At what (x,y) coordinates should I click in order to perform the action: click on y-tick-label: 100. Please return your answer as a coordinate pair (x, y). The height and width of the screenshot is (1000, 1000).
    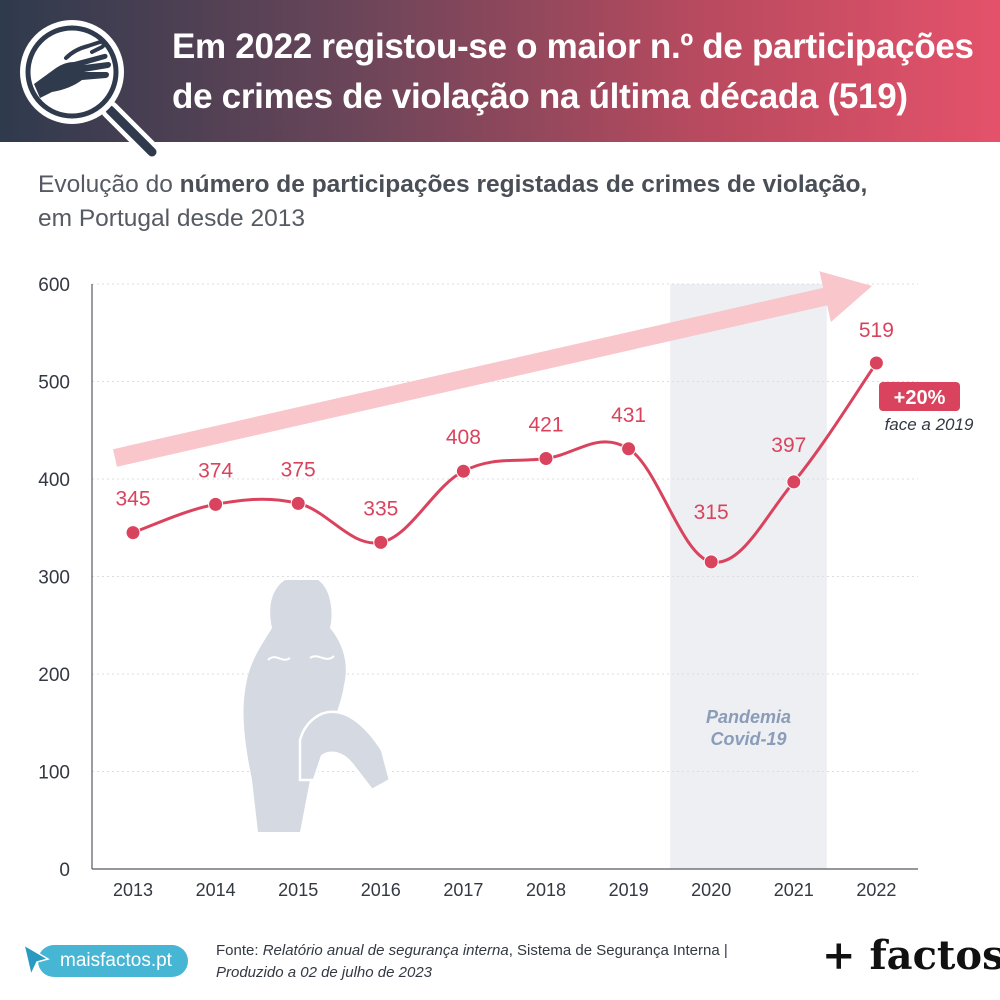
    Looking at the image, I should click on (54, 773).